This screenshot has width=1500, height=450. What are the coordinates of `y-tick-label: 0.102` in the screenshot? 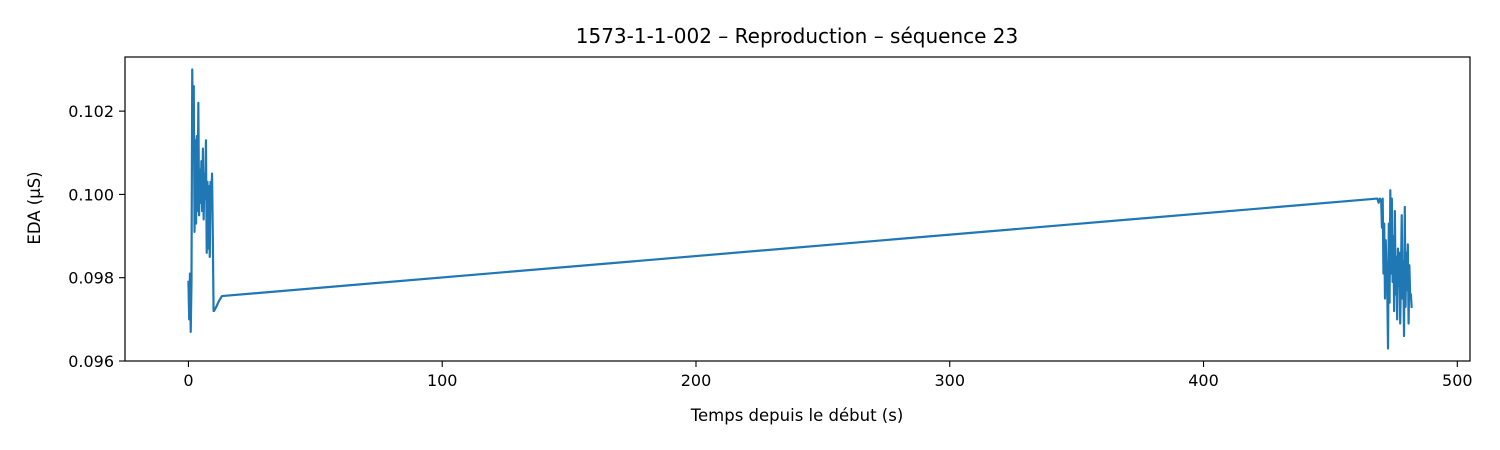 It's located at (91, 111).